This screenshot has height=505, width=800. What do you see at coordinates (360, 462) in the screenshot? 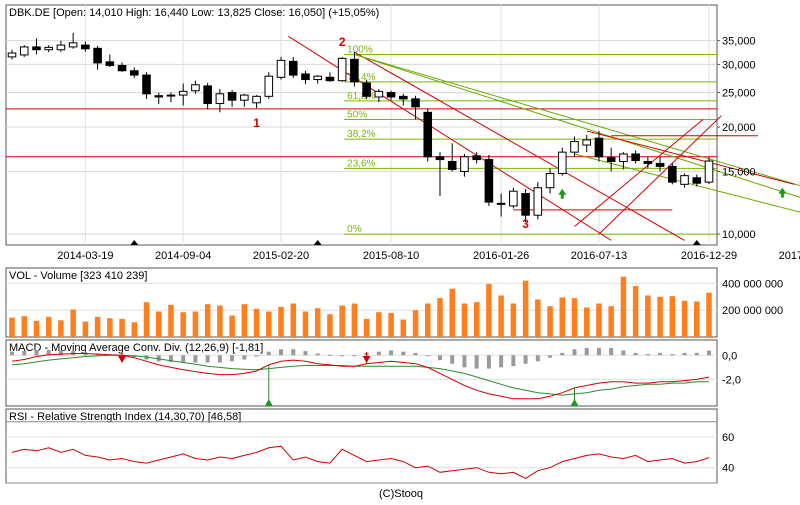
I see `rsi-line` at bounding box center [360, 462].